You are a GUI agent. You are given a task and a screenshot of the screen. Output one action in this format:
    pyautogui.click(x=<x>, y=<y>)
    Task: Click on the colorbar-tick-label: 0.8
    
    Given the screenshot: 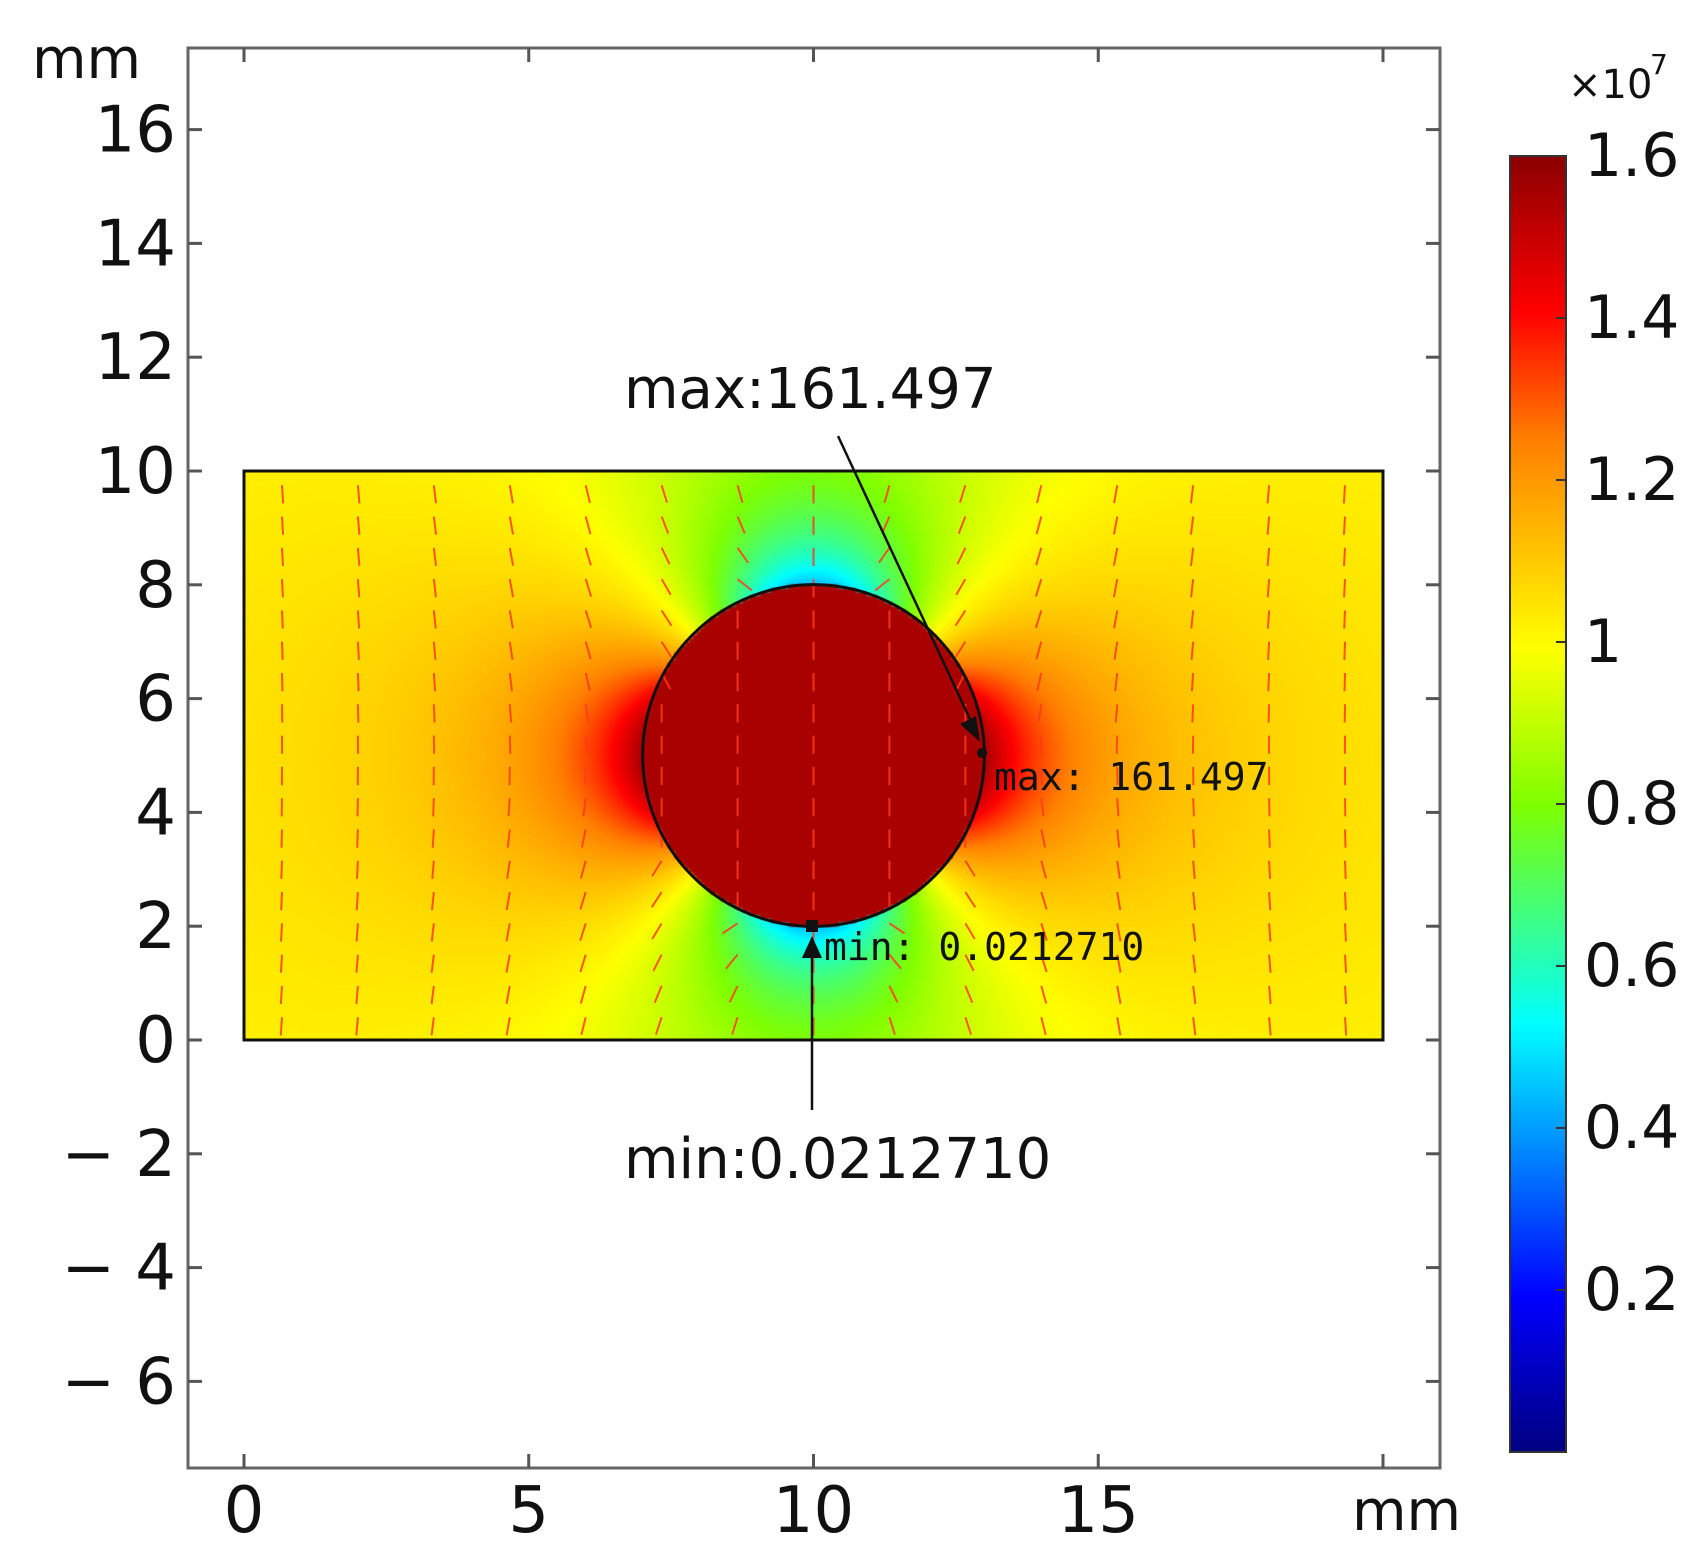 What is the action you would take?
    pyautogui.click(x=1631, y=804)
    